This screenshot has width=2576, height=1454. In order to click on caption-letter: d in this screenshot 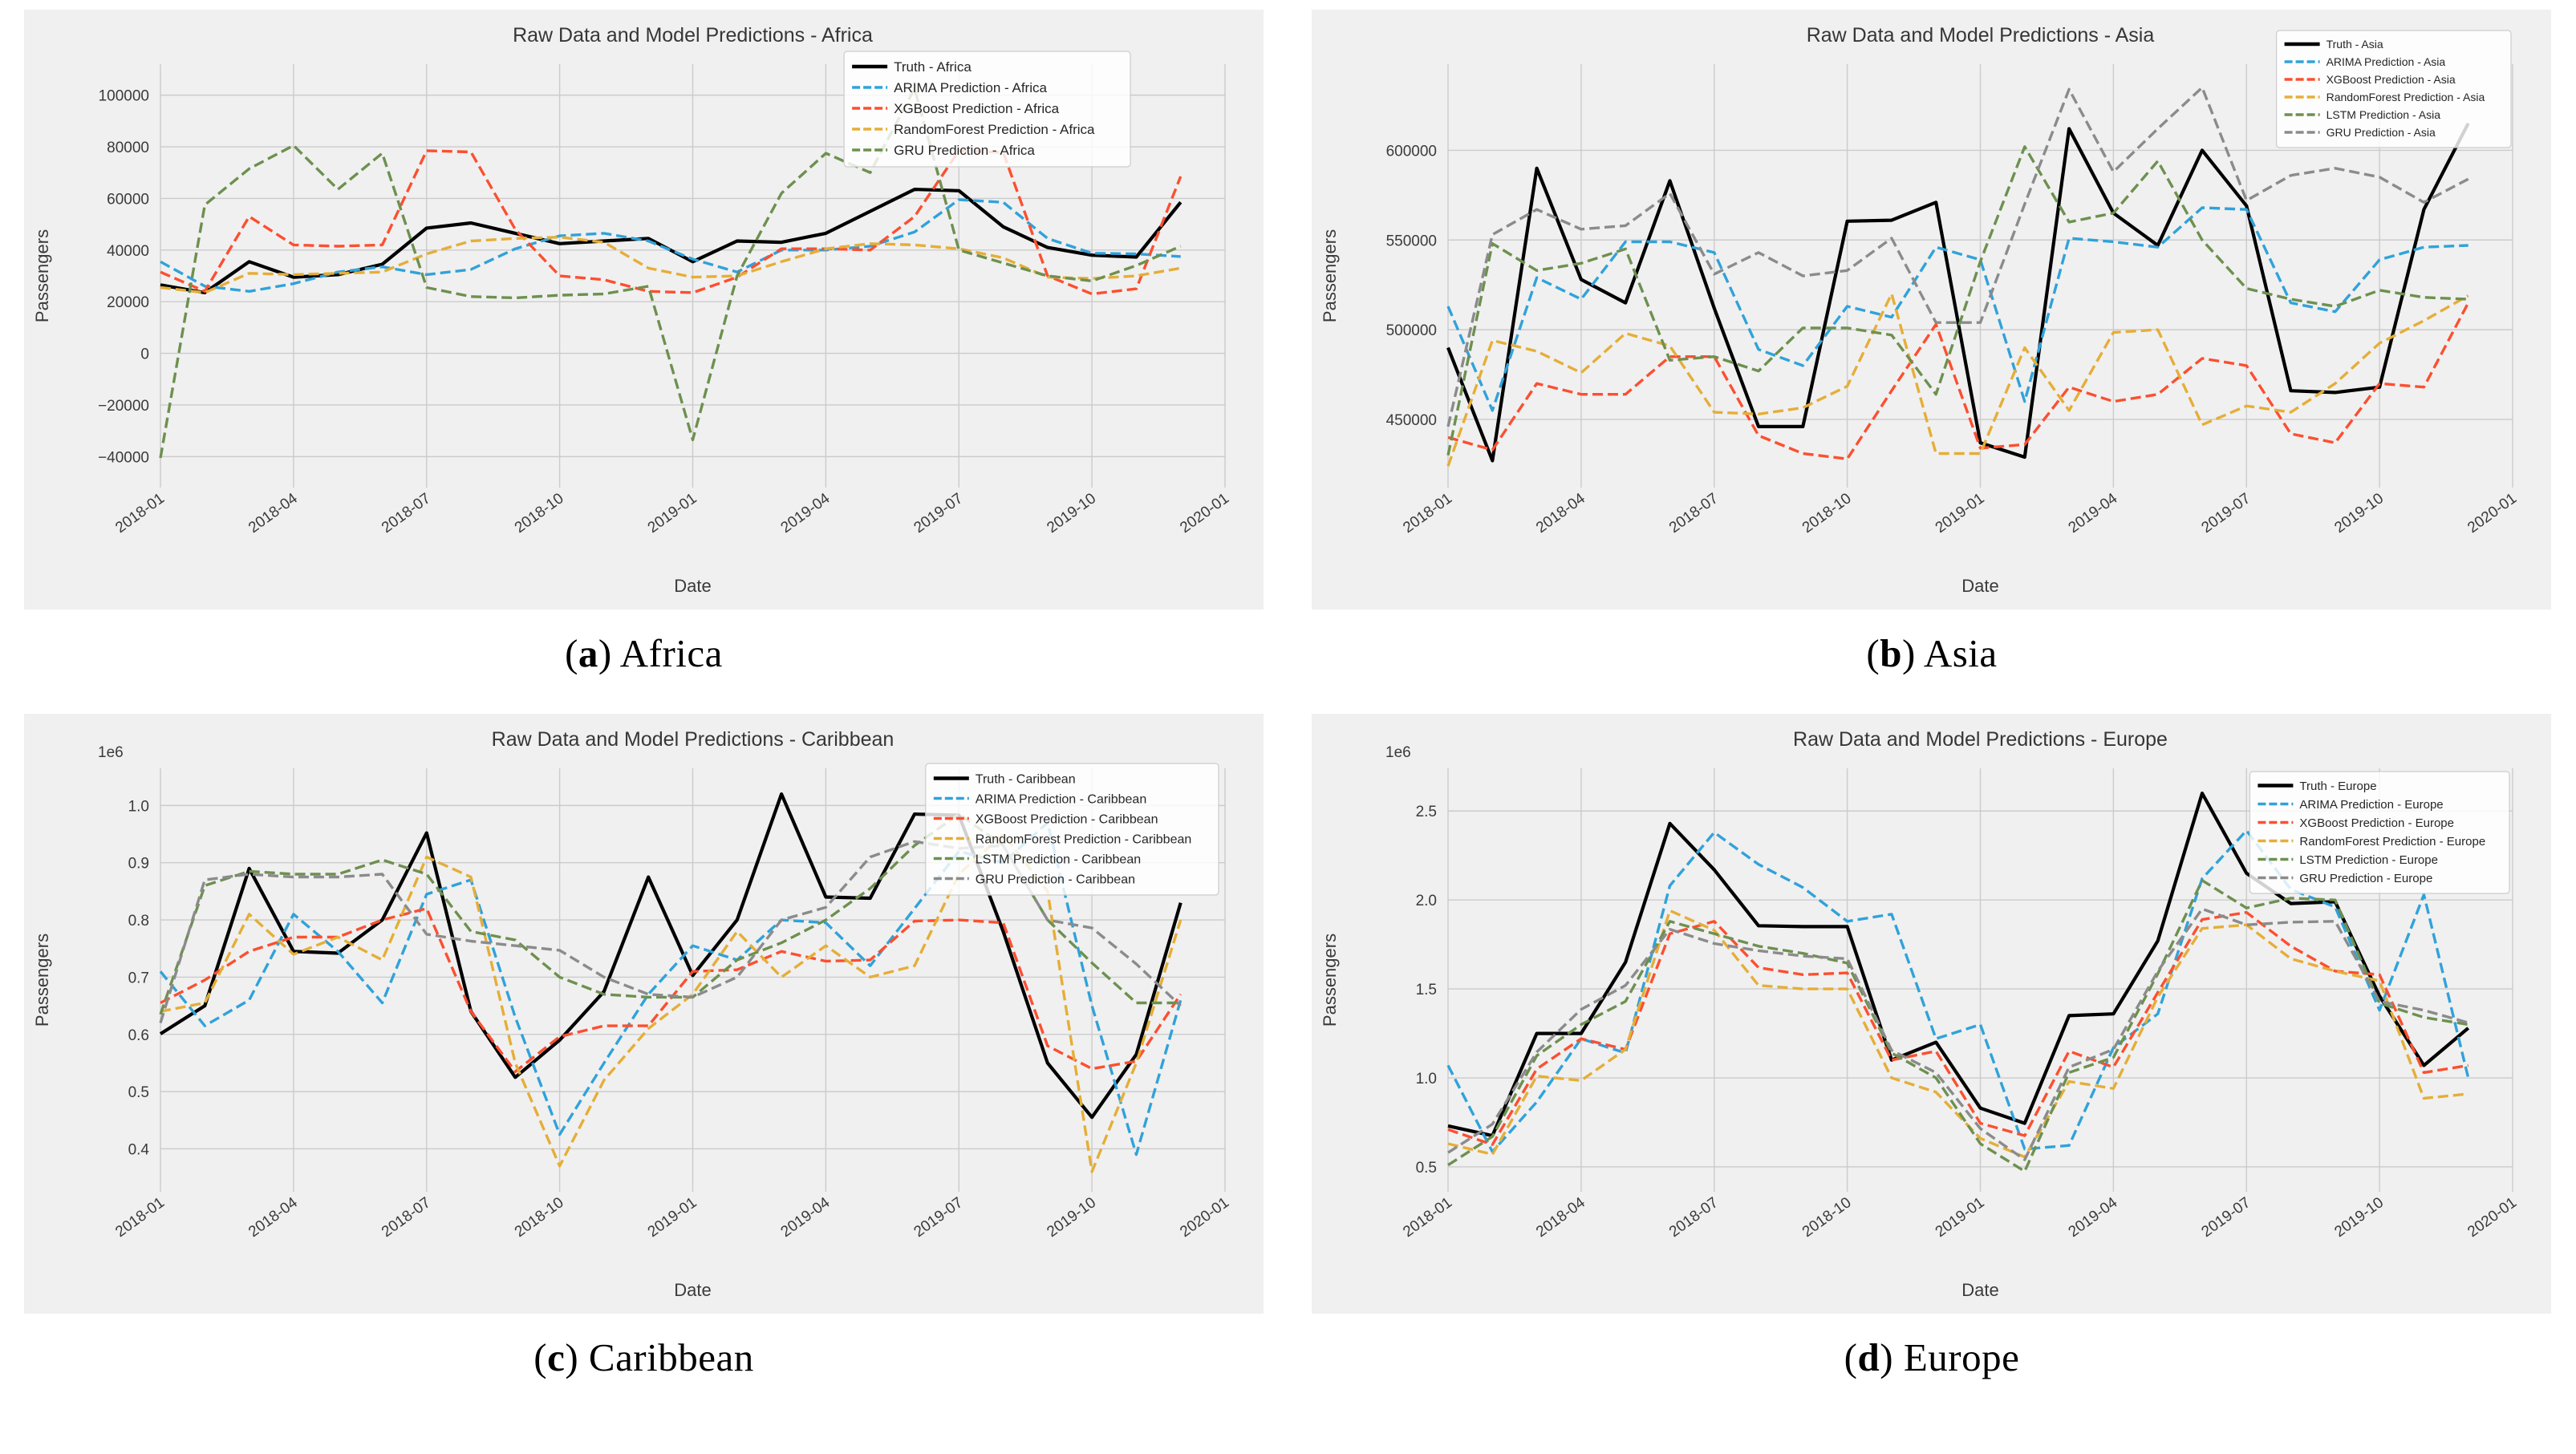, I will do `click(1868, 1357)`.